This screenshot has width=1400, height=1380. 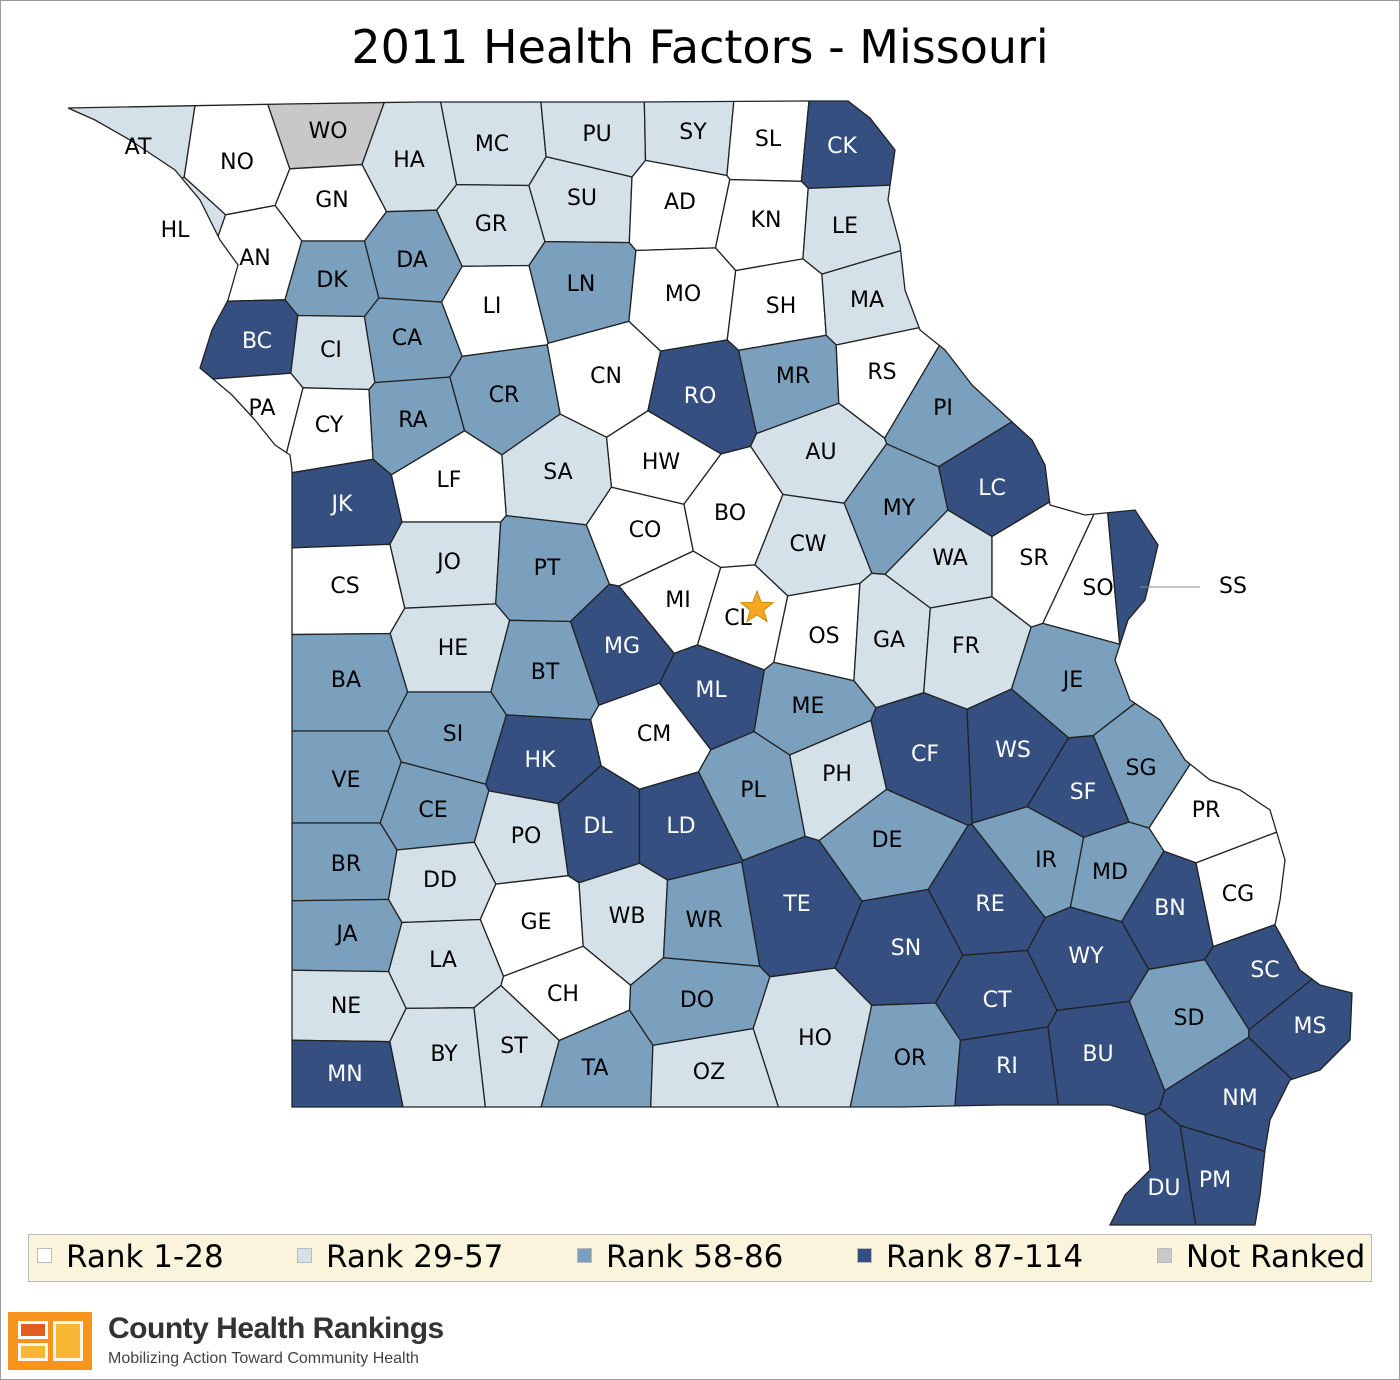 What do you see at coordinates (781, 306) in the screenshot?
I see `county-label-sh: SH` at bounding box center [781, 306].